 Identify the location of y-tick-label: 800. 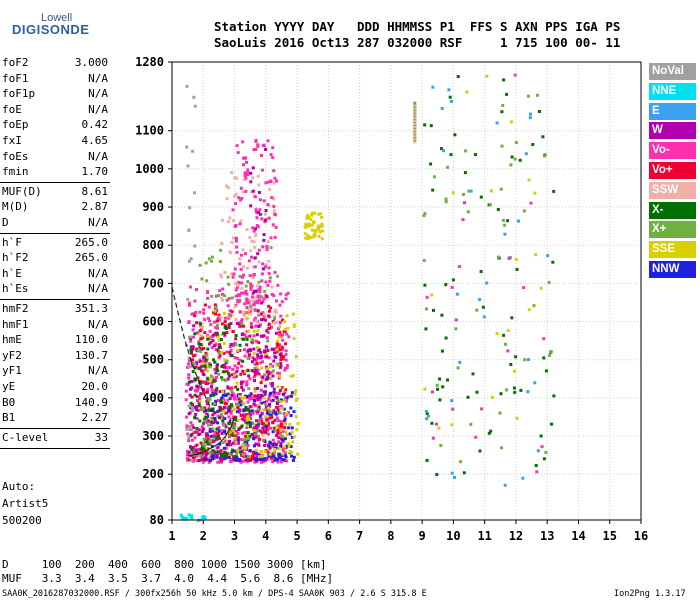
(153, 245).